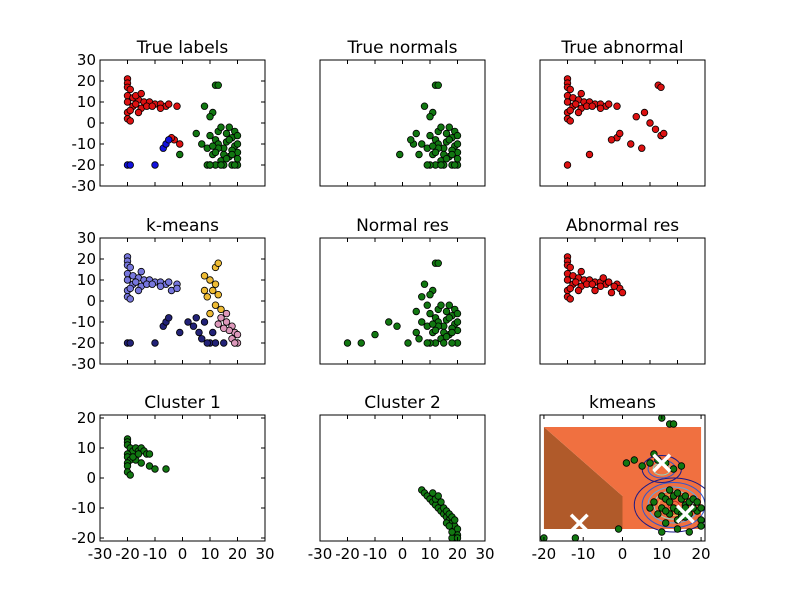 Image resolution: width=800 pixels, height=600 pixels. I want to click on subplot-8: Cluster 2 -30 -20 -10 0 10 20 30, so click(401, 478).